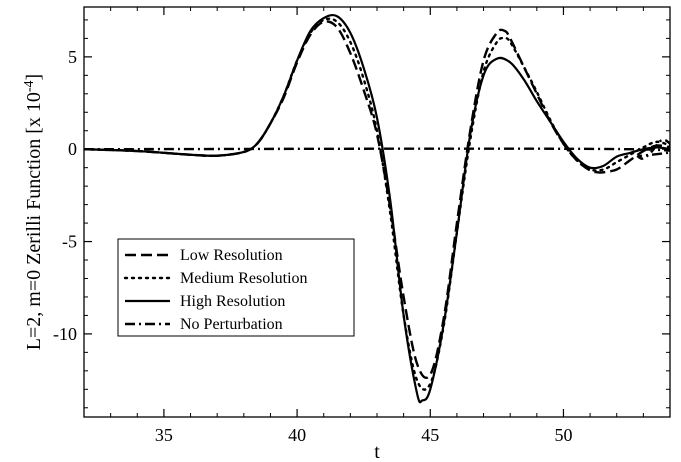  Describe the element at coordinates (563, 435) in the screenshot. I see `x-tick-label: 50` at that location.